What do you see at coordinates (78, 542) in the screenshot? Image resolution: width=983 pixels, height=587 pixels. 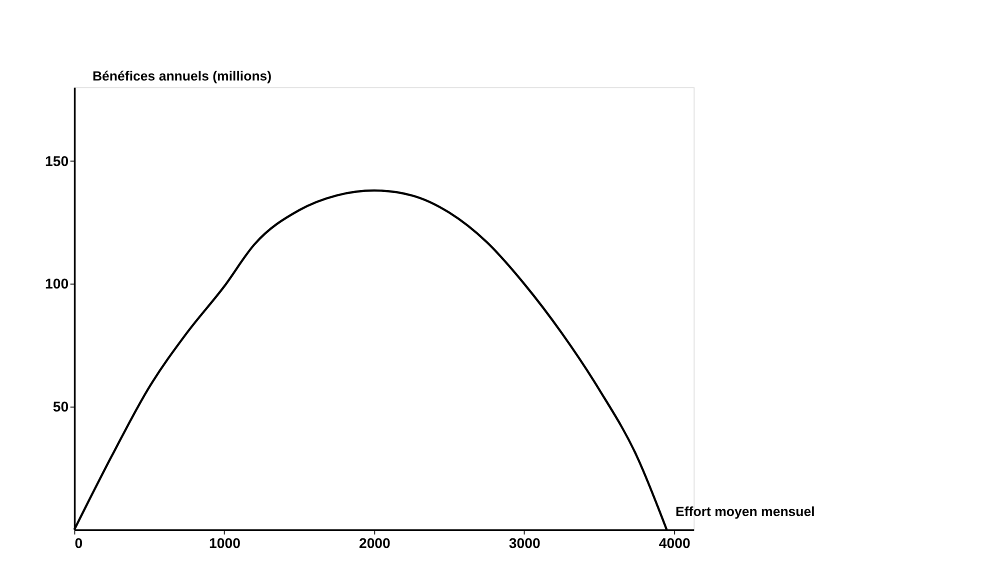 I see `x-tick-label: 0` at bounding box center [78, 542].